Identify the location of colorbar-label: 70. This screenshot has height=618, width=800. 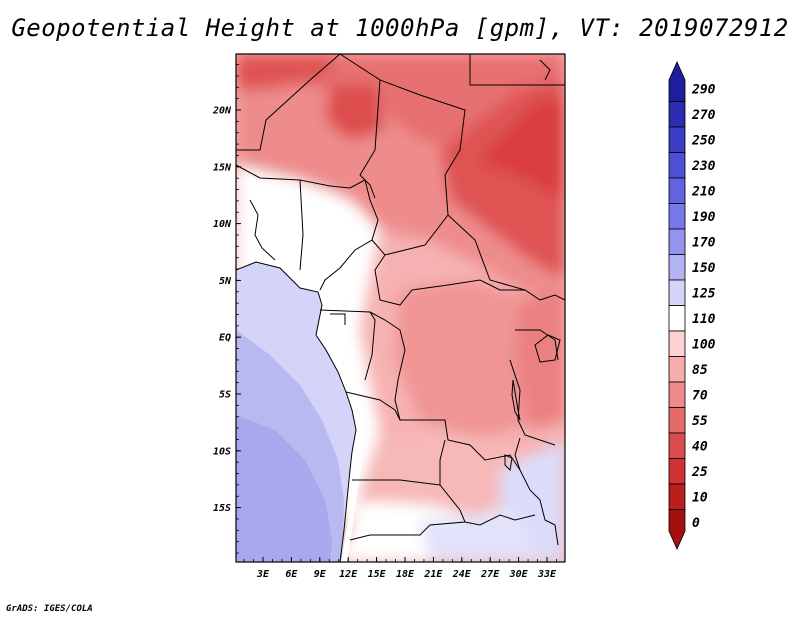
(700, 395).